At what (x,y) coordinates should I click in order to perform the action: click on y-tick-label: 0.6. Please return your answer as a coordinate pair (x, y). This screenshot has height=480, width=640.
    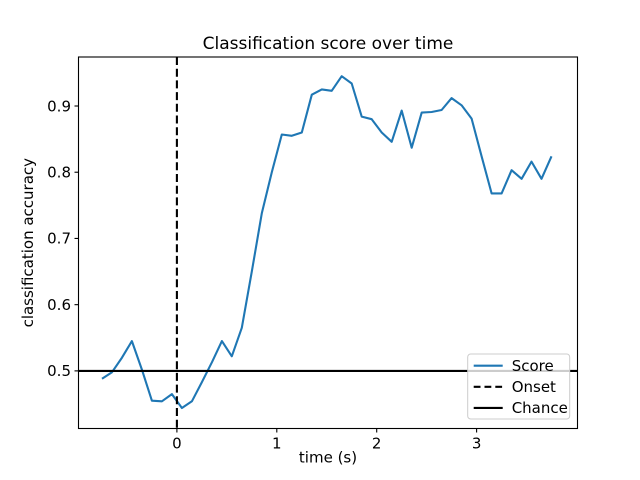
    Looking at the image, I should click on (59, 305).